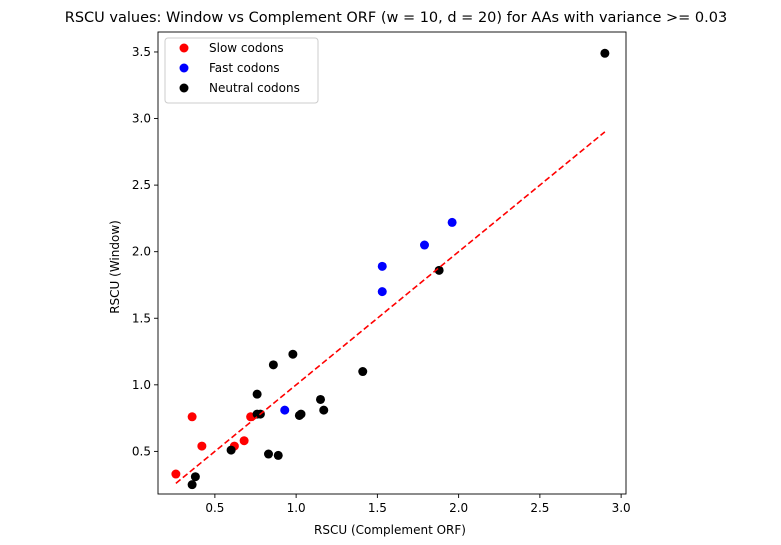 The height and width of the screenshot is (545, 781). What do you see at coordinates (141, 185) in the screenshot?
I see `y-tick-label: 2.5` at bounding box center [141, 185].